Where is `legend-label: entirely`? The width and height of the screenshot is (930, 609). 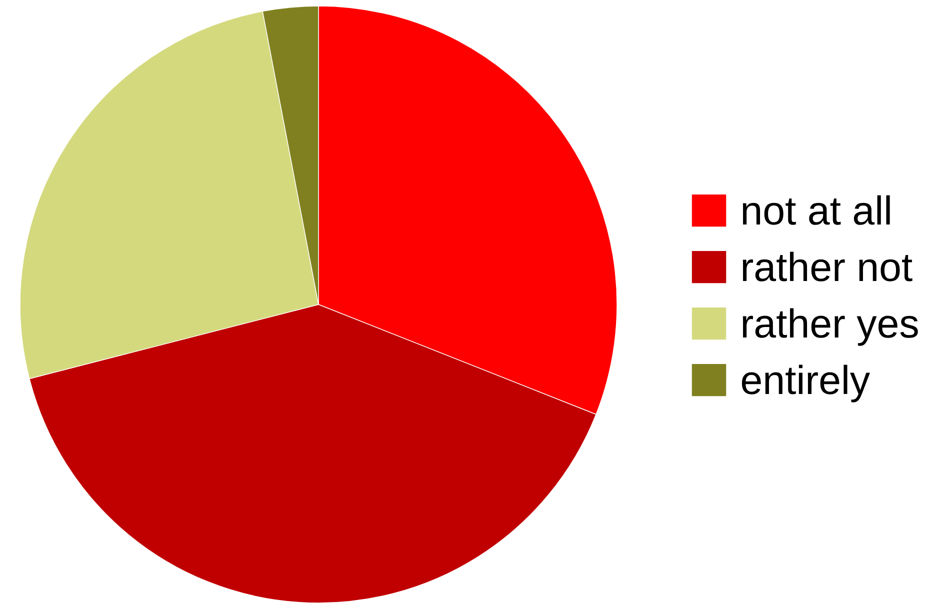
legend-label: entirely is located at coordinates (806, 383).